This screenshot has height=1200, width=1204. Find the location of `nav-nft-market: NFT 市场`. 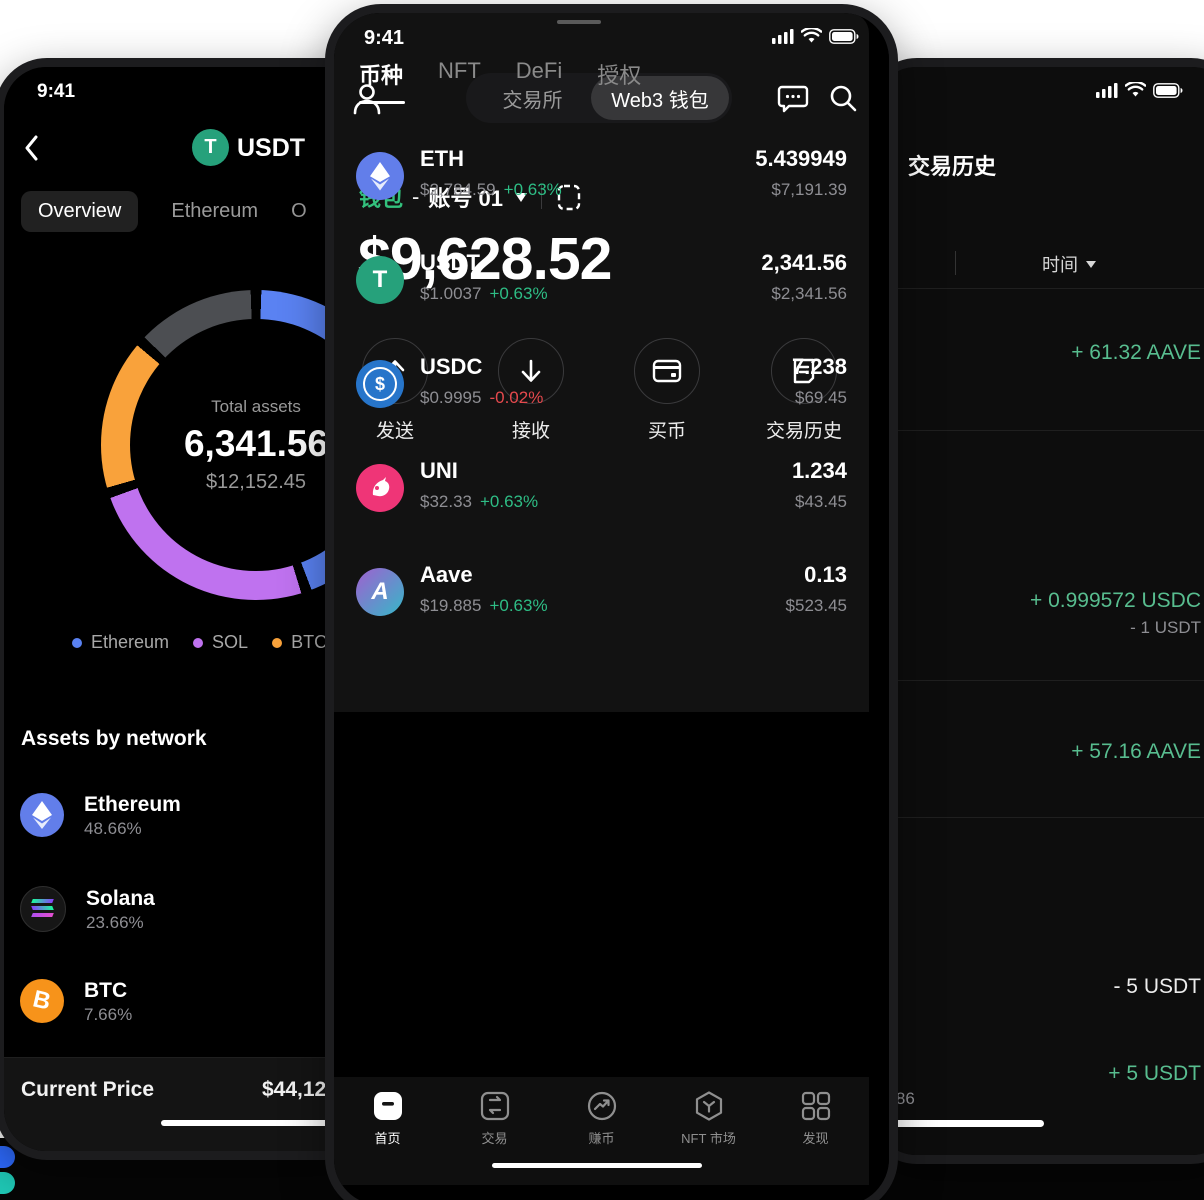

nav-nft-market: NFT 市场 is located at coordinates (709, 1118).